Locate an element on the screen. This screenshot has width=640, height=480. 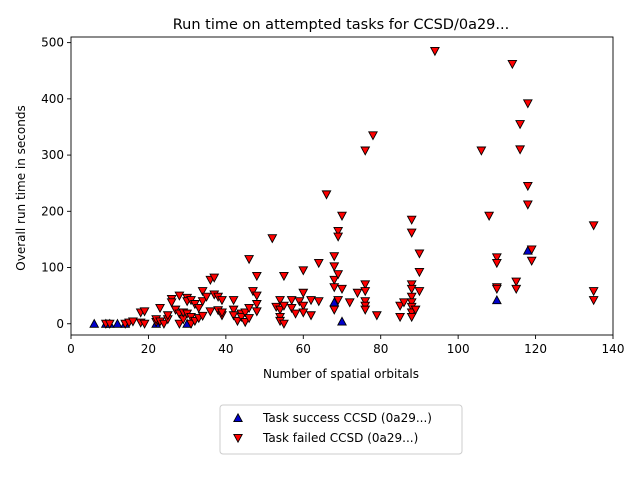
x-axis-label: Number of spatial orbitals is located at coordinates (341, 374).